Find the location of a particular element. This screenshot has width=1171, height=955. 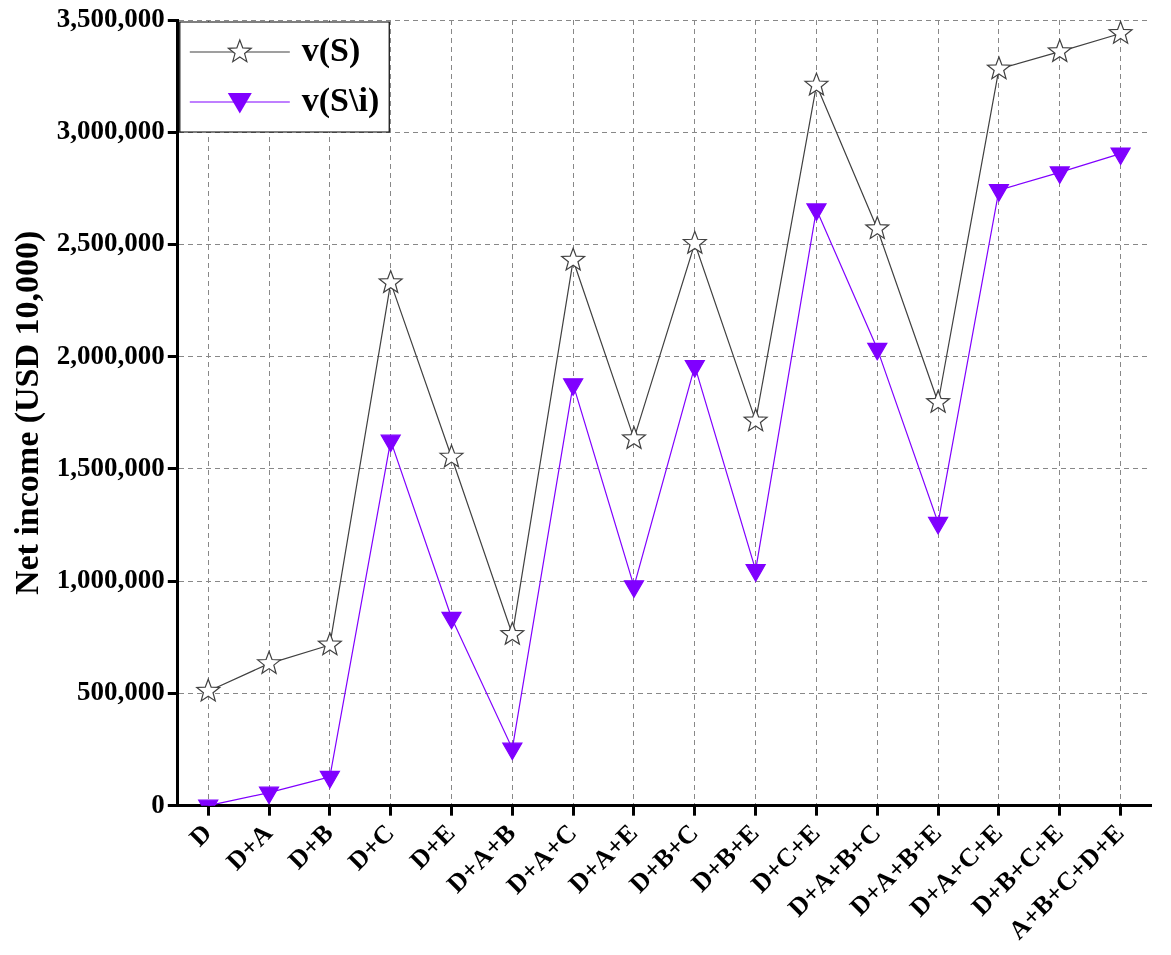

y-axis-title: Net income (USD 10,000) is located at coordinates (27, 413).